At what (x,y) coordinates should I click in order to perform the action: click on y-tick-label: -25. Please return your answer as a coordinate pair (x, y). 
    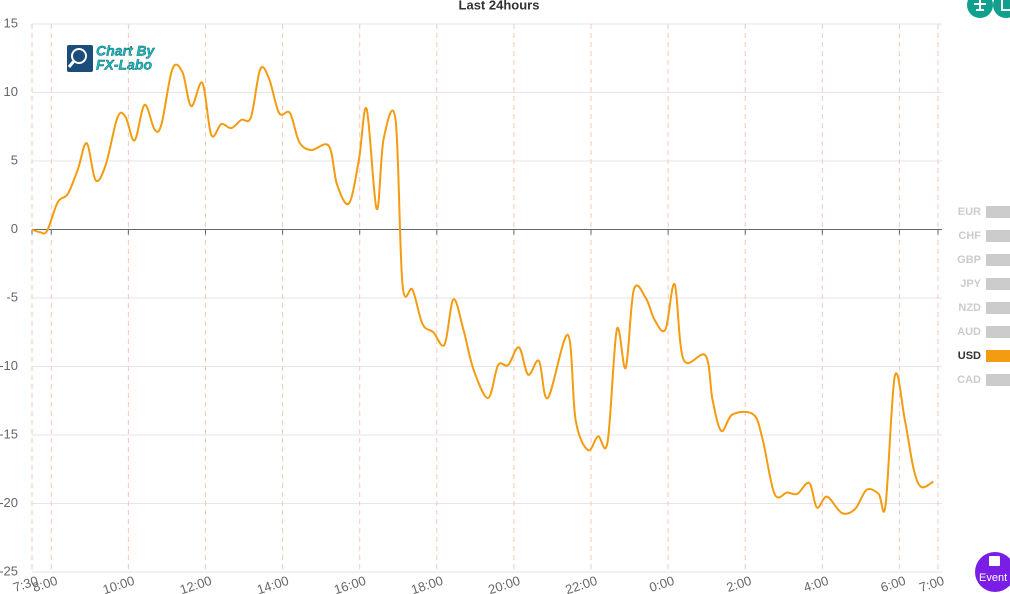
    Looking at the image, I should click on (9, 570).